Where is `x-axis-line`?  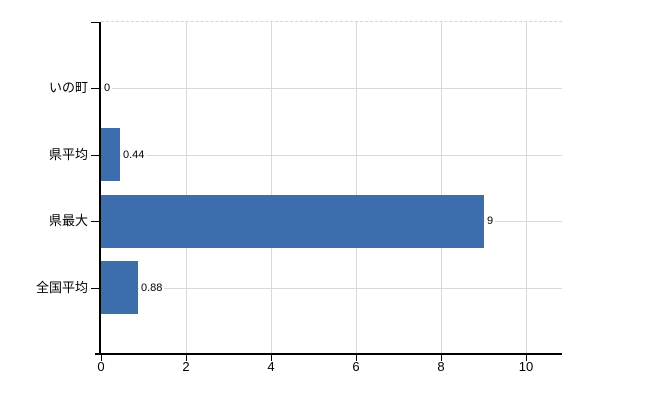 x-axis-line is located at coordinates (328, 354).